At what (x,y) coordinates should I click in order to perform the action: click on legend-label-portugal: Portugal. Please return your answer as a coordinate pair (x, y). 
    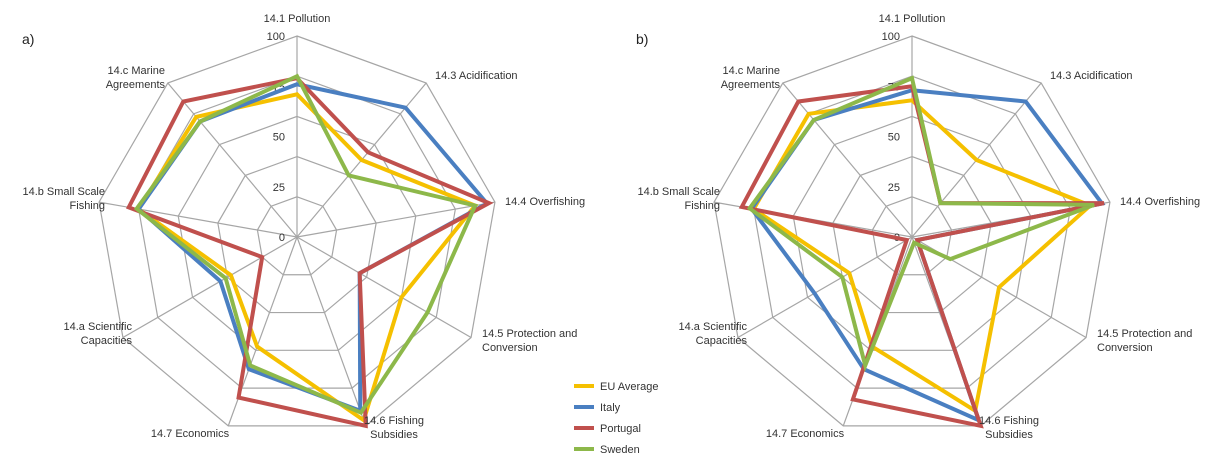
    Looking at the image, I should click on (620, 429).